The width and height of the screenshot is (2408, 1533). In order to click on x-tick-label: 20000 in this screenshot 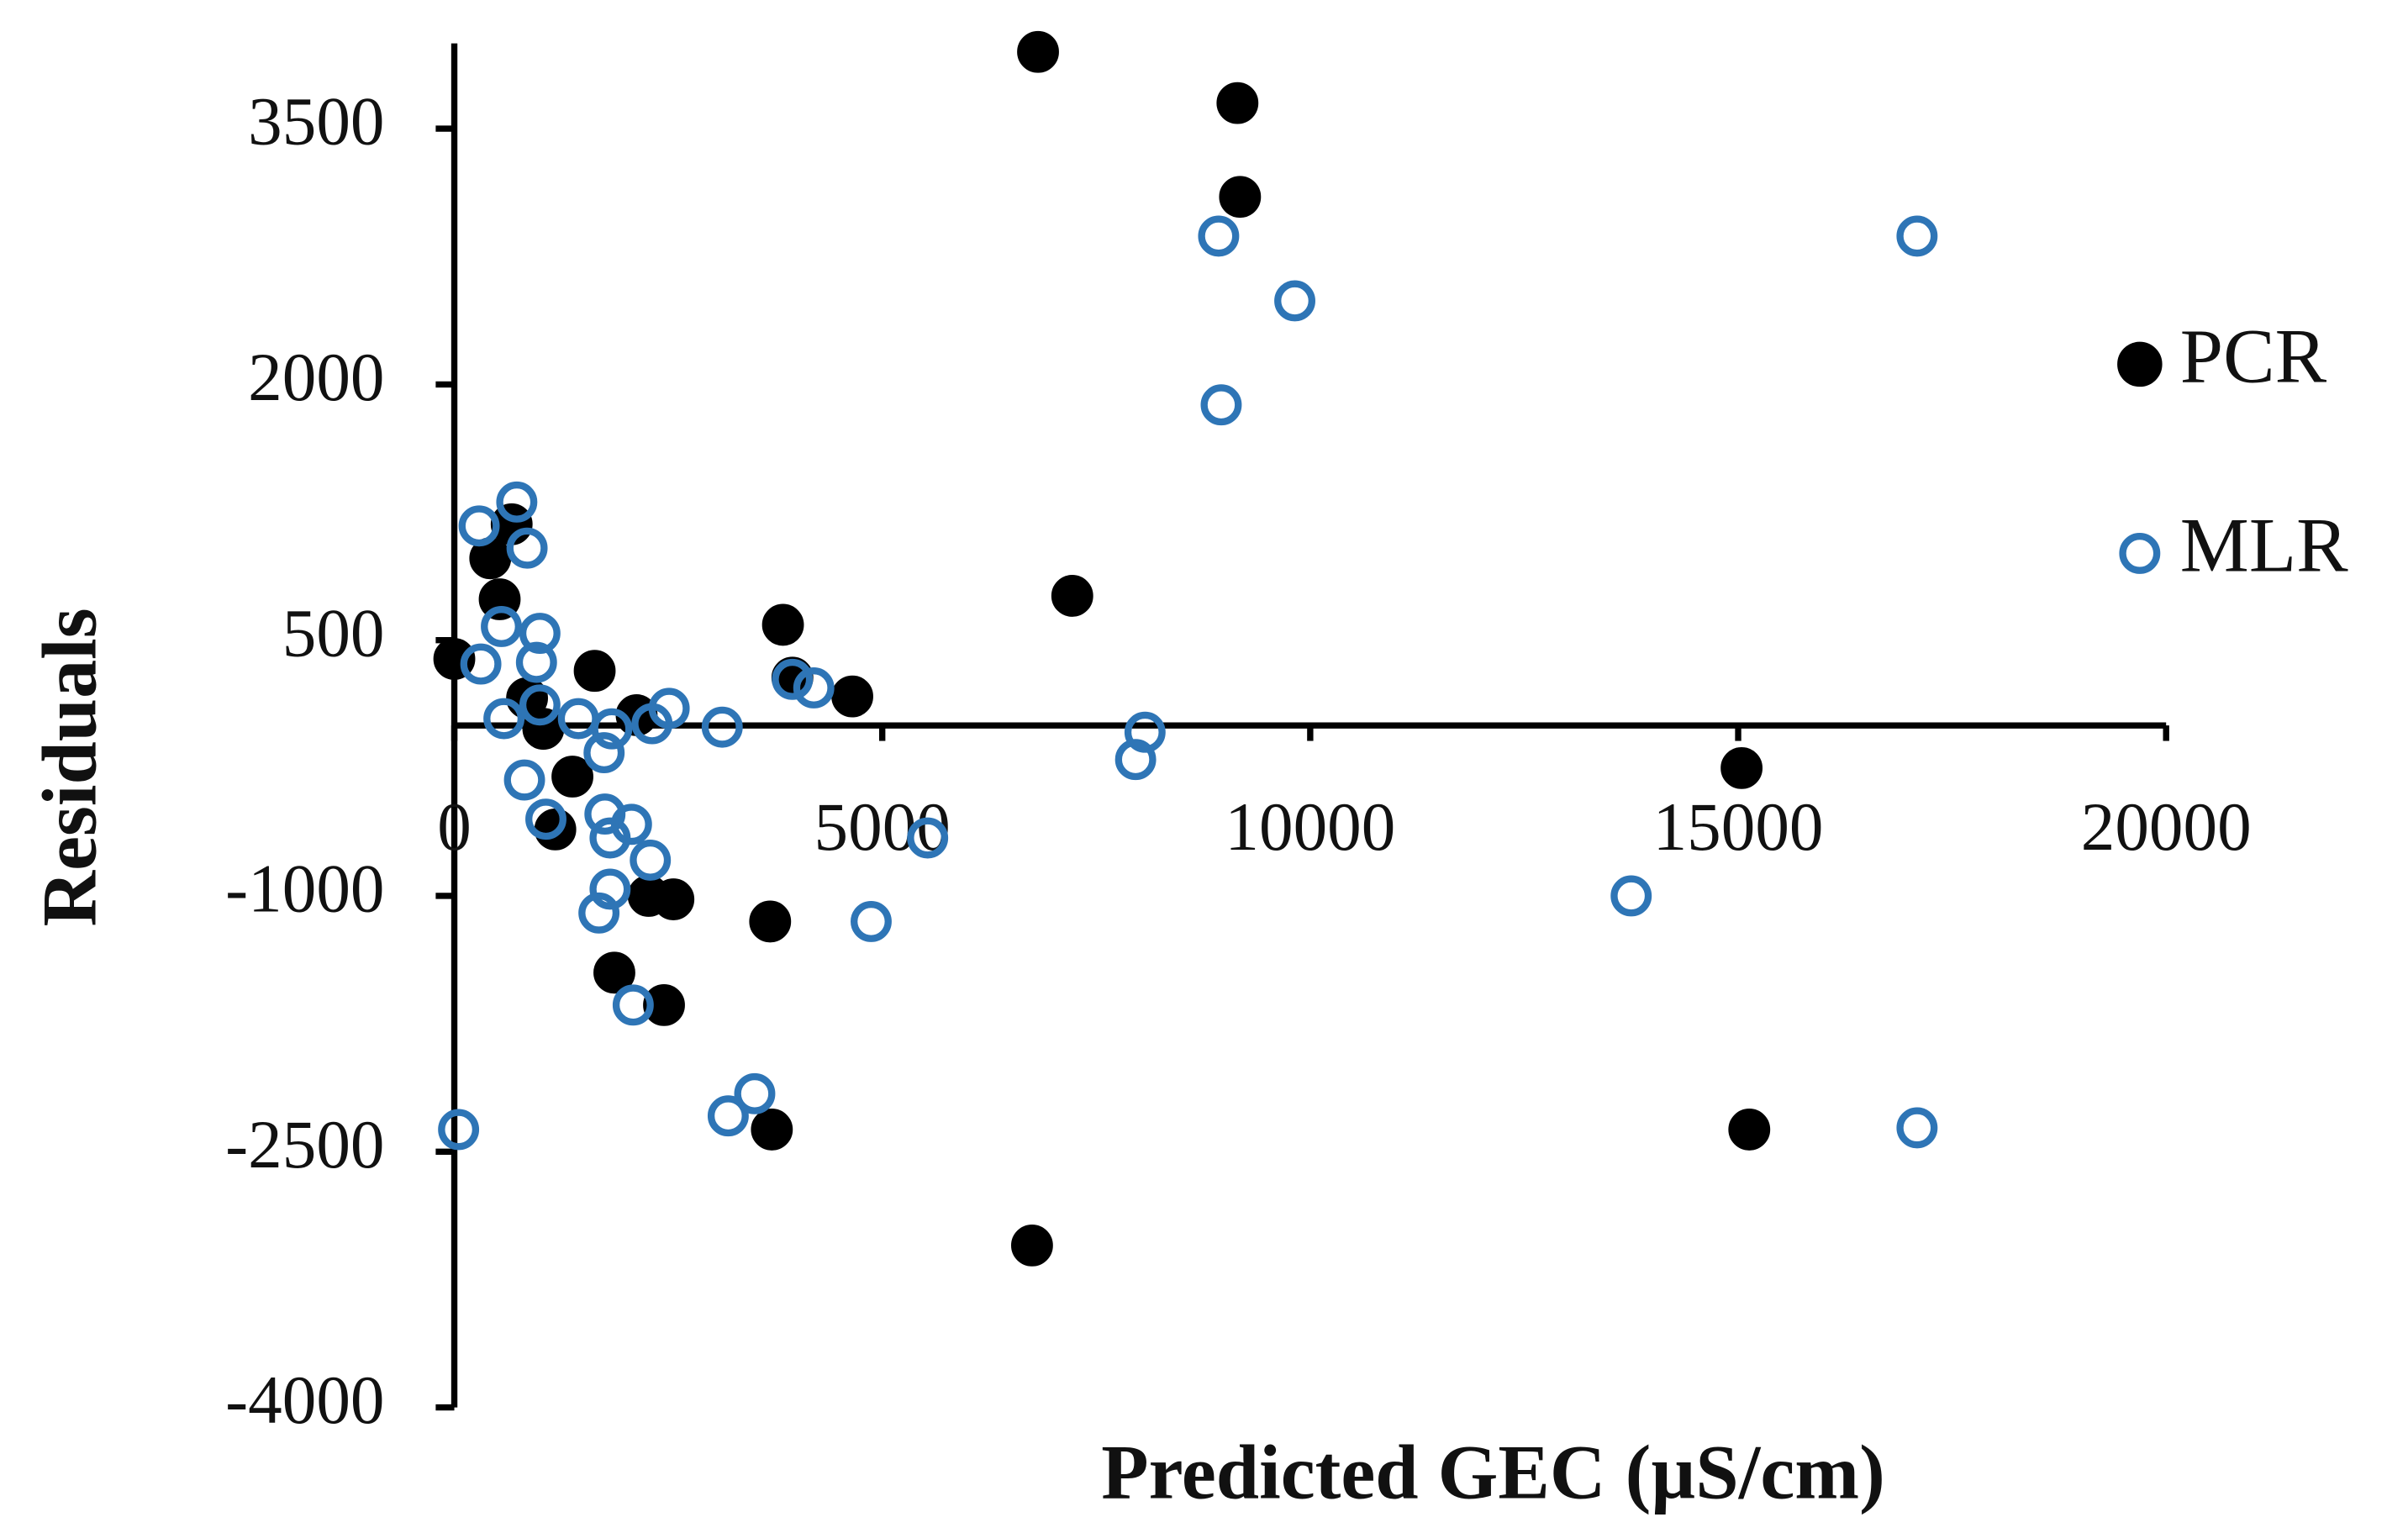, I will do `click(2166, 827)`.